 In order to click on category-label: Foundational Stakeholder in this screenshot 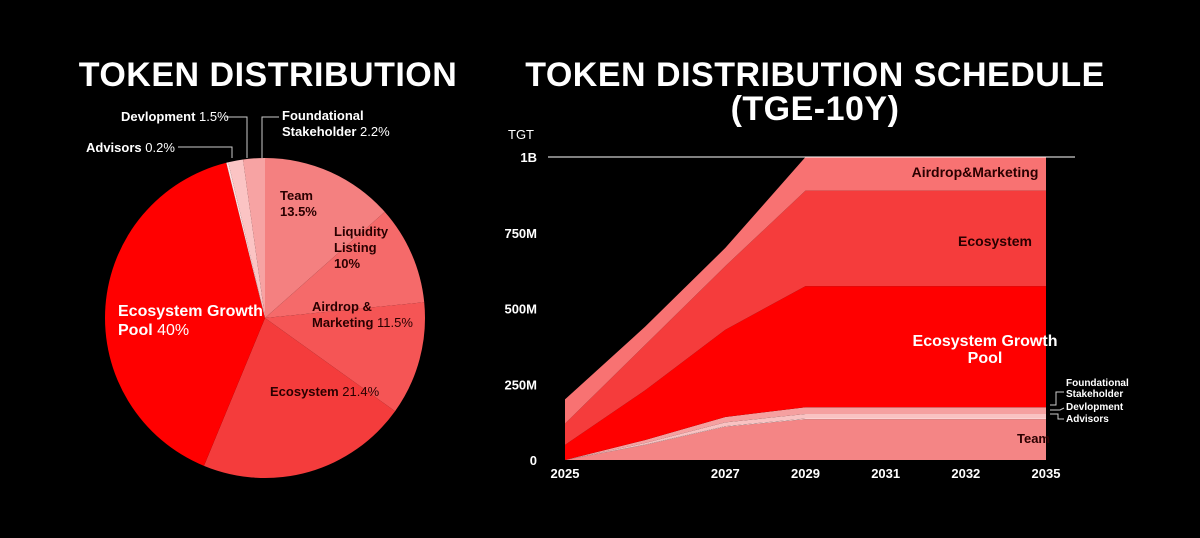, I will do `click(323, 123)`.